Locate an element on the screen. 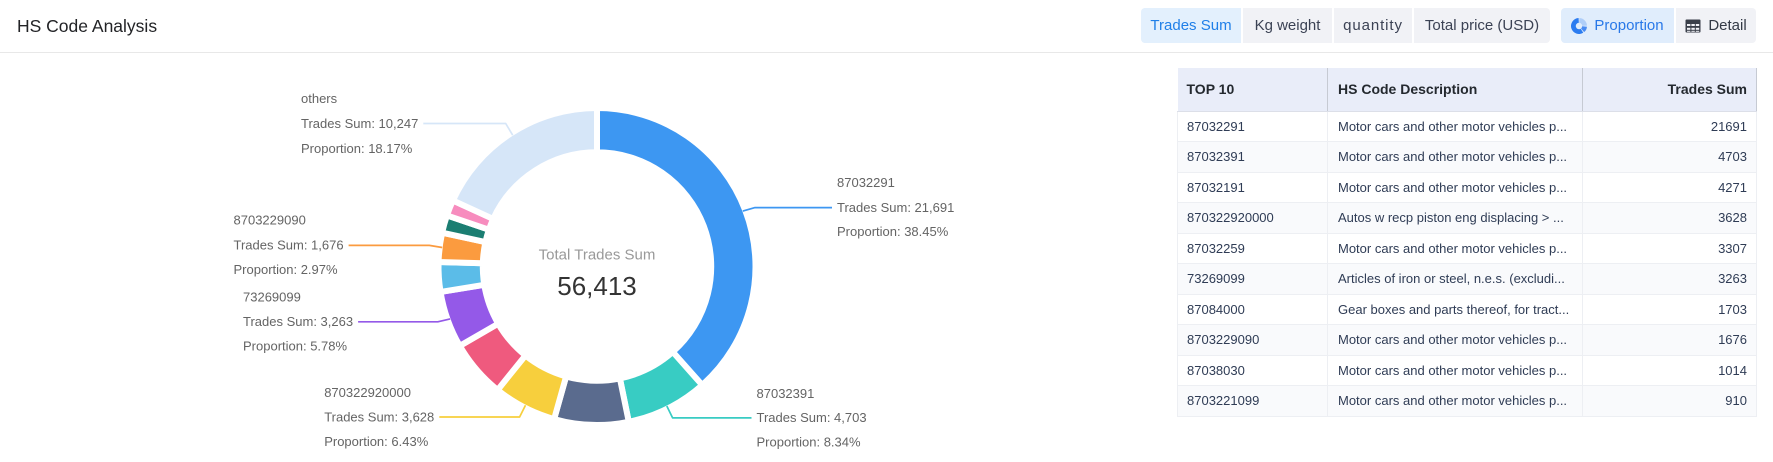 The width and height of the screenshot is (1773, 462). svg-text: Proportion: 38.45% is located at coordinates (893, 231).